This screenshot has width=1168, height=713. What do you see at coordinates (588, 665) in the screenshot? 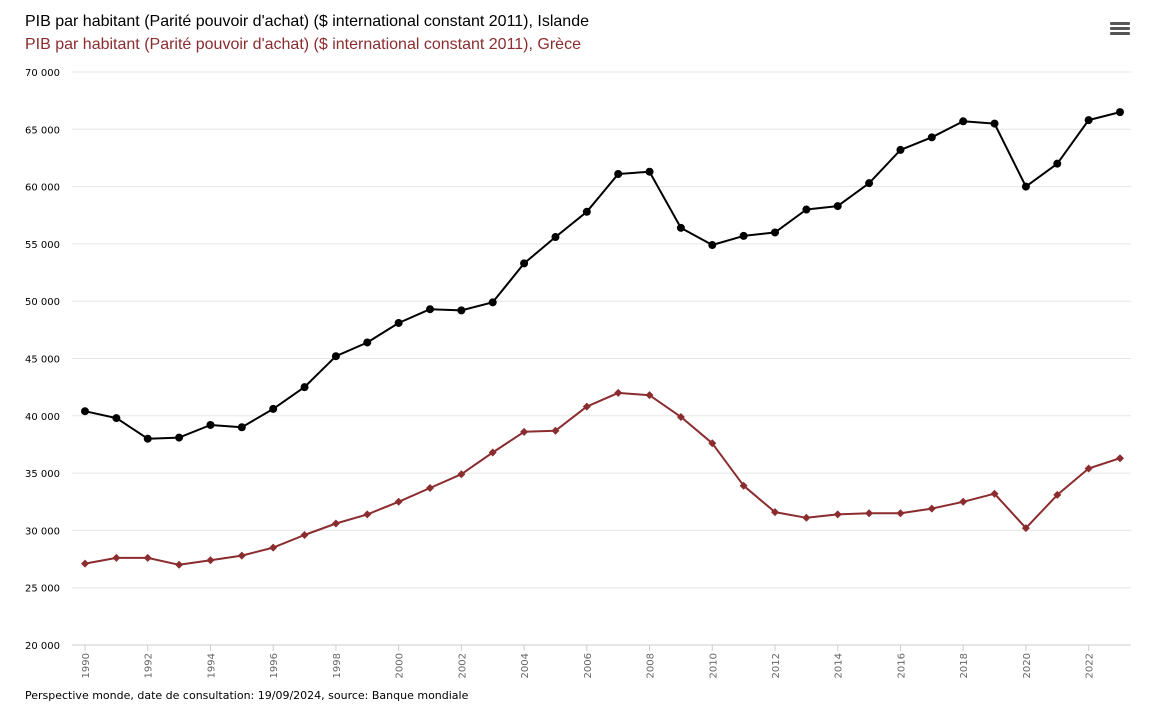
I see `x-tick-label: 2006` at bounding box center [588, 665].